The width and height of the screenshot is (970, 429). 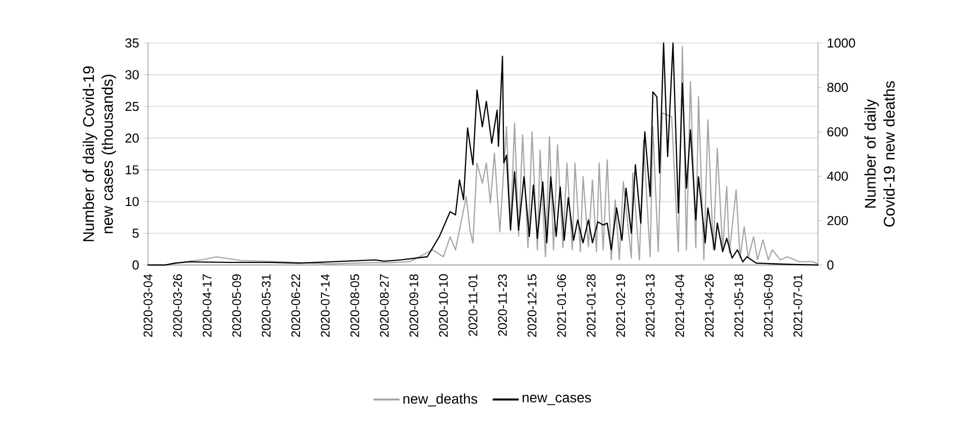 I want to click on y-tick-label: 10, so click(x=132, y=201).